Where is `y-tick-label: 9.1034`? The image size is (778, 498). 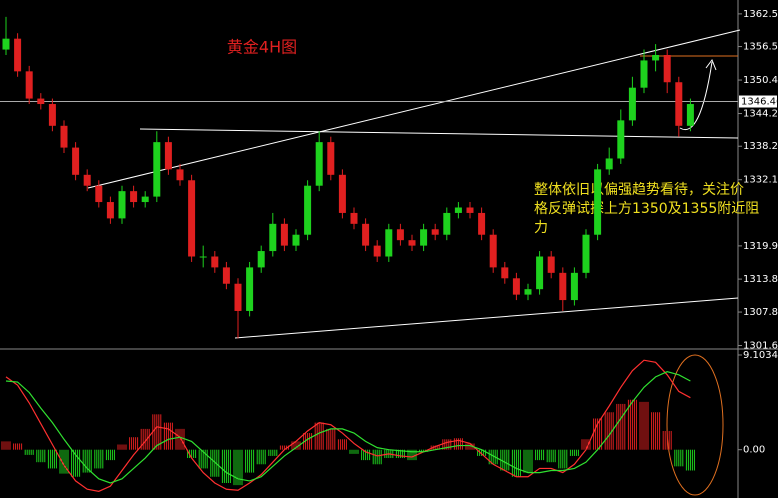 y-tick-label: 9.1034 is located at coordinates (760, 355).